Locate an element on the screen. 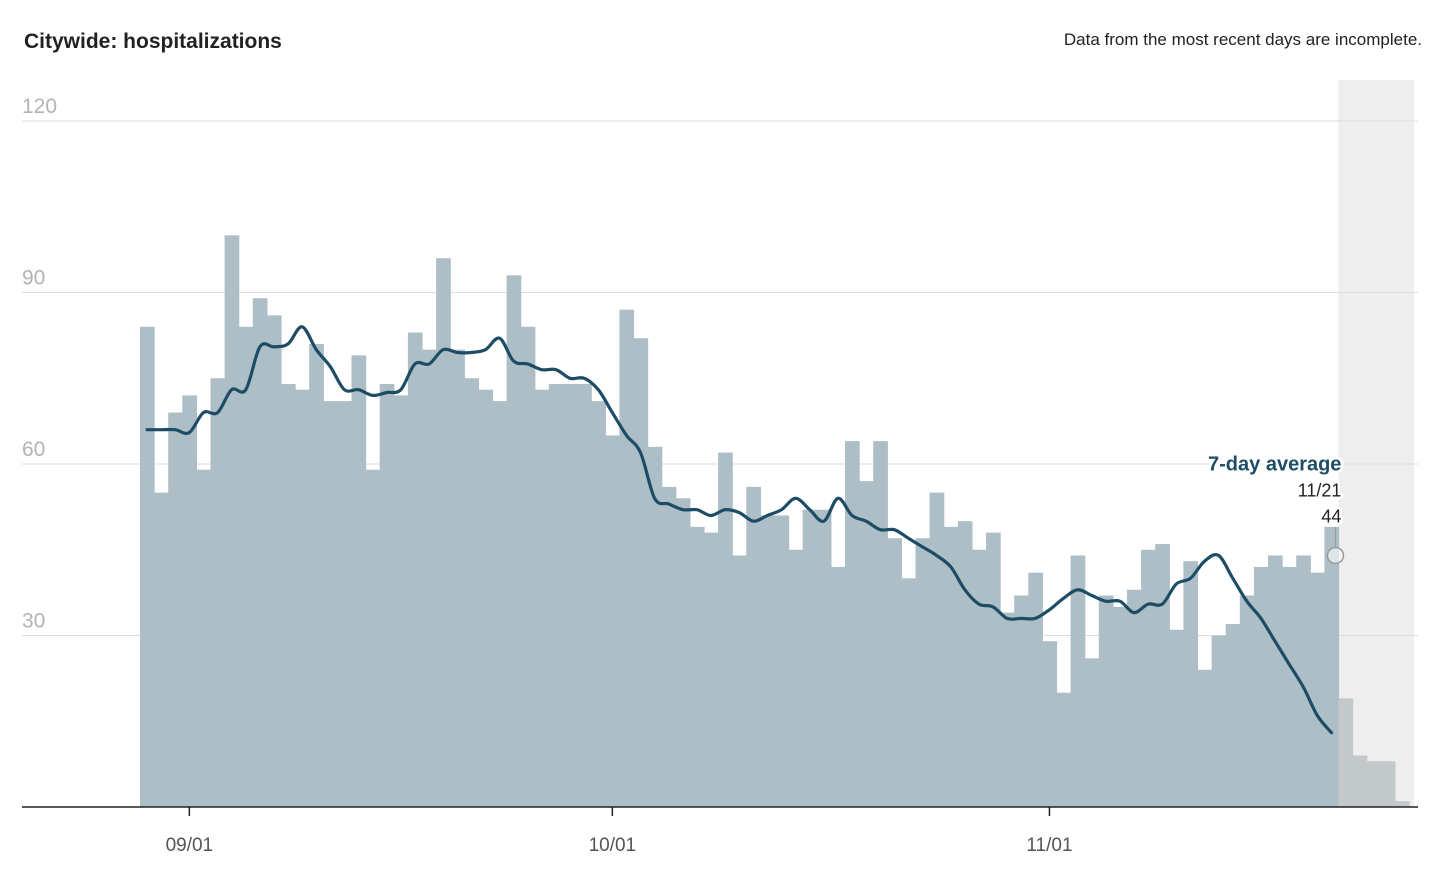  incomplete-data-shade is located at coordinates (1376, 443).